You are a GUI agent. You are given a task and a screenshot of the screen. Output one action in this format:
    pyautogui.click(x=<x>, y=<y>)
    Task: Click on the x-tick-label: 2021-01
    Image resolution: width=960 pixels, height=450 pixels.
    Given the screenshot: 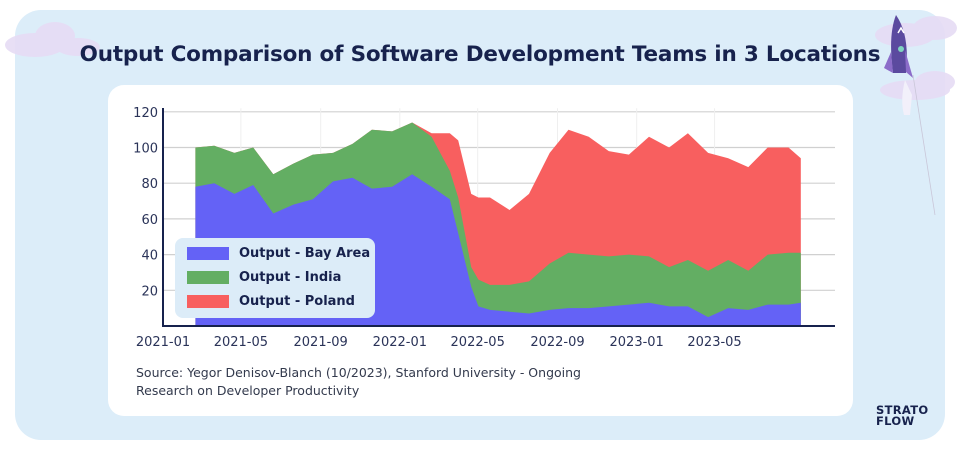 What is the action you would take?
    pyautogui.click(x=163, y=342)
    